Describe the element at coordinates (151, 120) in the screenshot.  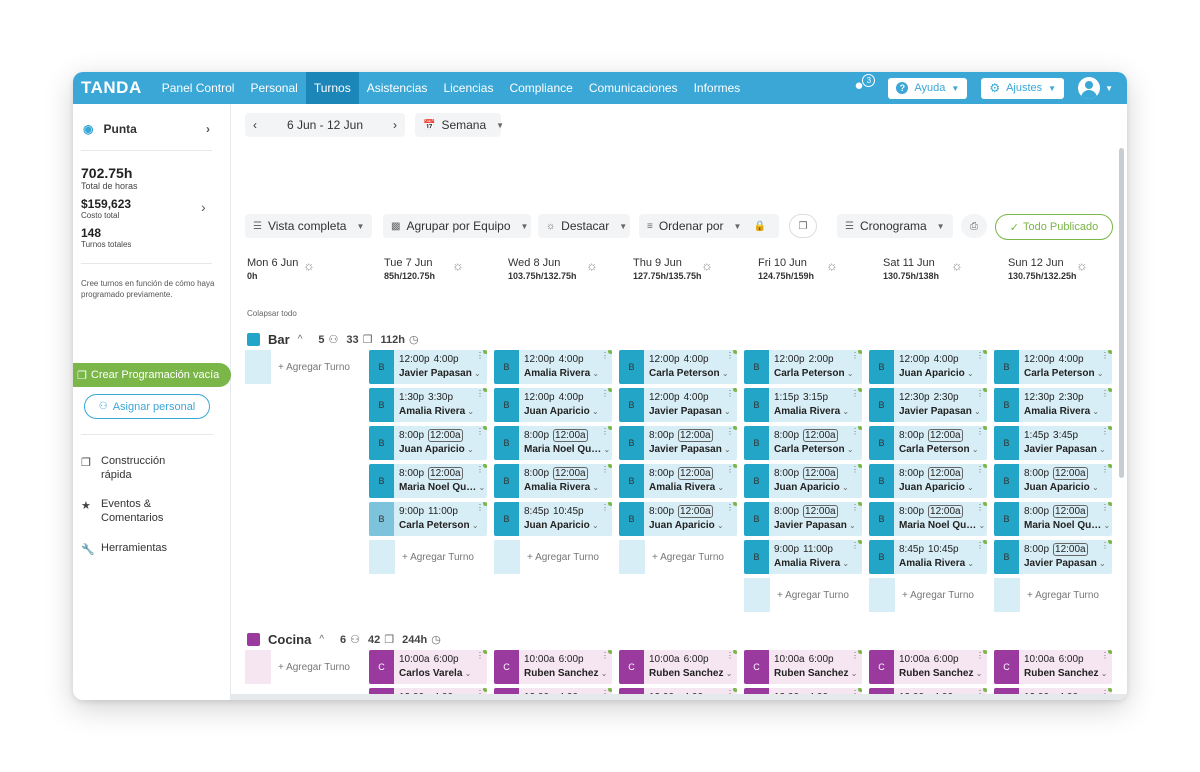
I see `location-selector: ◉ Punta ›` at that location.